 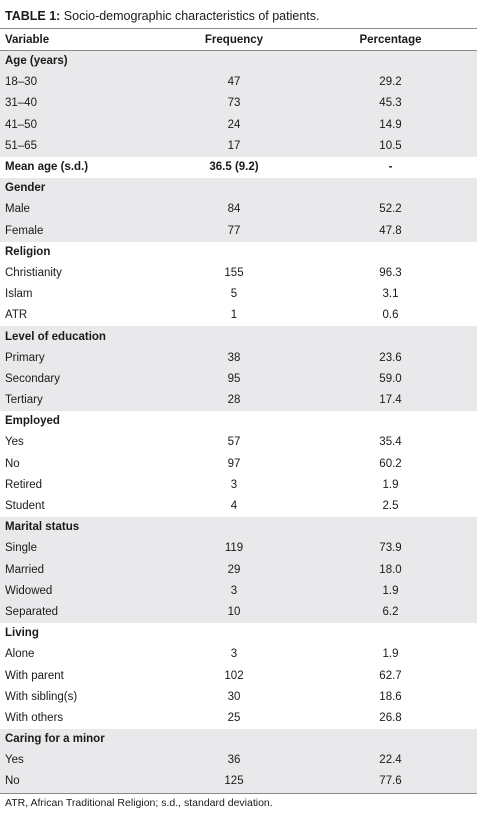 I want to click on table-row: Separated 10 6.2, so click(x=238, y=612).